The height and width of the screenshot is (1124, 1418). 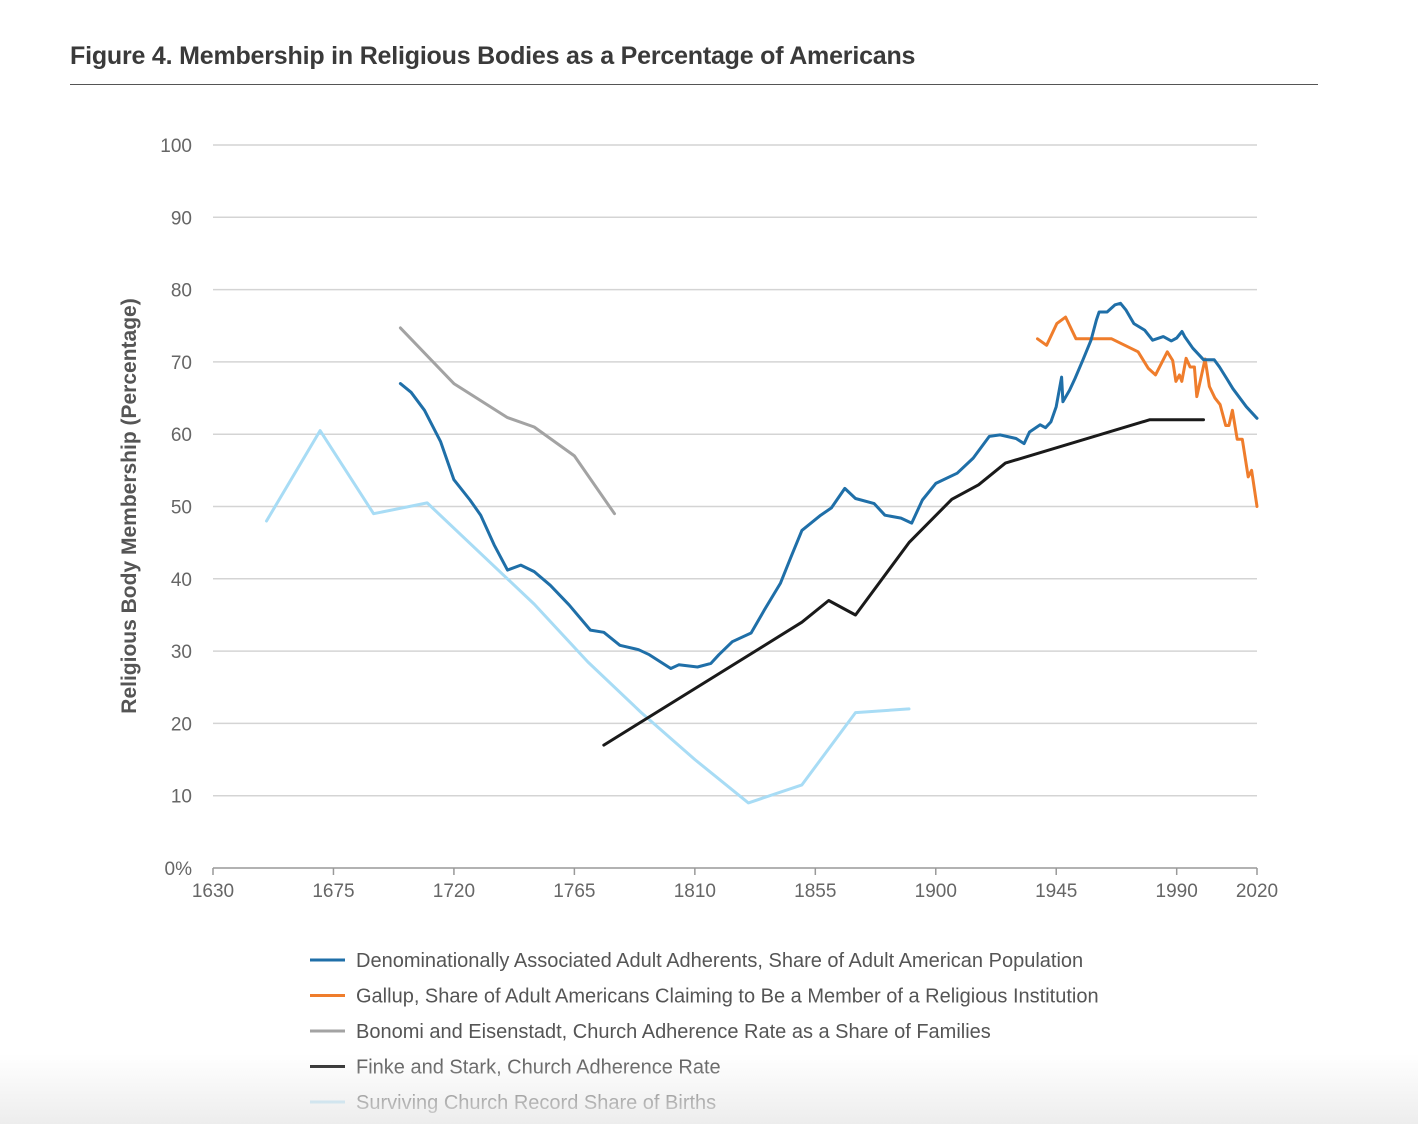 What do you see at coordinates (815, 891) in the screenshot?
I see `x-tick-label: 1855` at bounding box center [815, 891].